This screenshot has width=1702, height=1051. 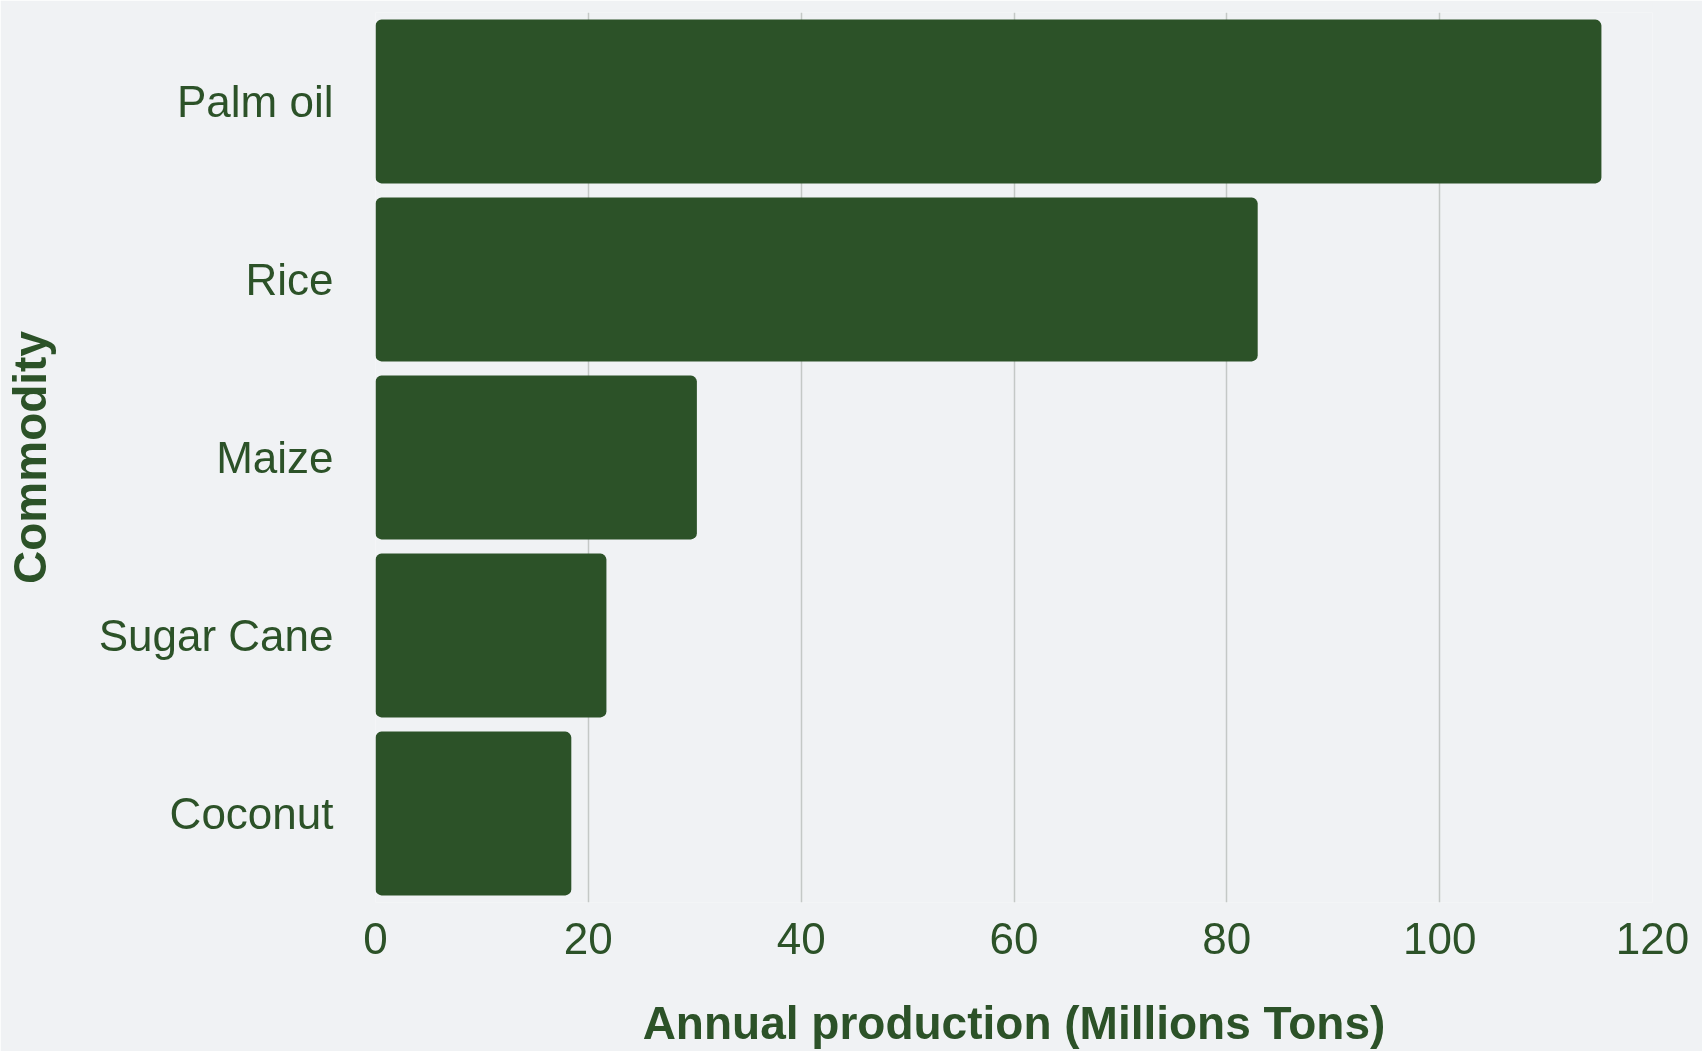 What do you see at coordinates (255, 101) in the screenshot?
I see `y-tick-label: Palm oil` at bounding box center [255, 101].